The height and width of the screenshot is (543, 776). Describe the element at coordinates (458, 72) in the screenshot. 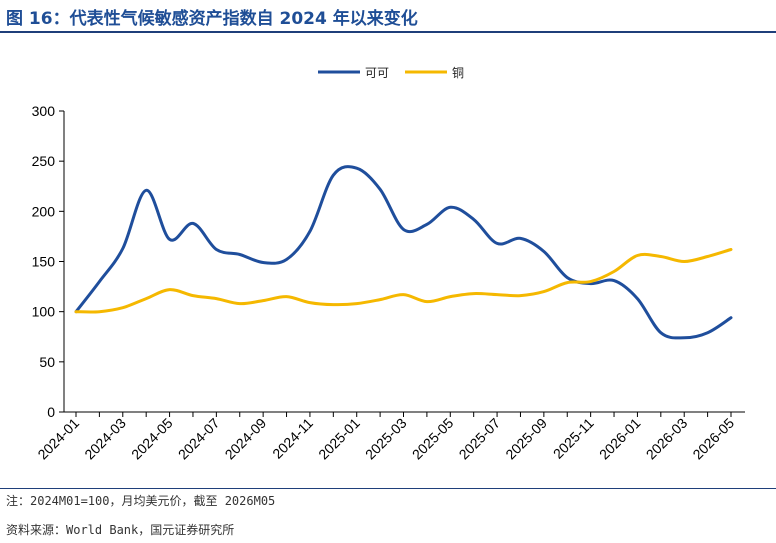

I see `legend-label-2: 铜` at that location.